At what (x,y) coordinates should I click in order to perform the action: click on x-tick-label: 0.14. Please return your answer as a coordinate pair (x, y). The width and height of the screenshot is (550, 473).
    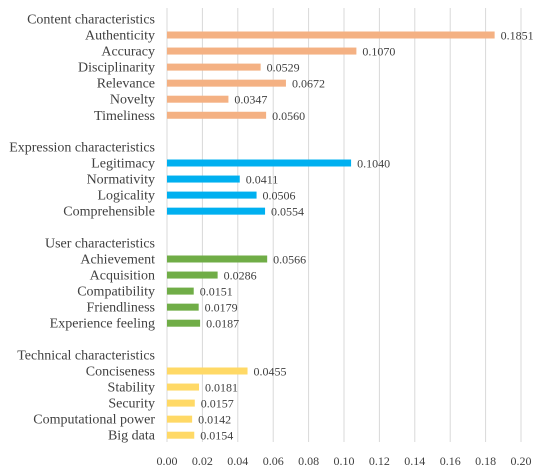
    Looking at the image, I should click on (414, 461).